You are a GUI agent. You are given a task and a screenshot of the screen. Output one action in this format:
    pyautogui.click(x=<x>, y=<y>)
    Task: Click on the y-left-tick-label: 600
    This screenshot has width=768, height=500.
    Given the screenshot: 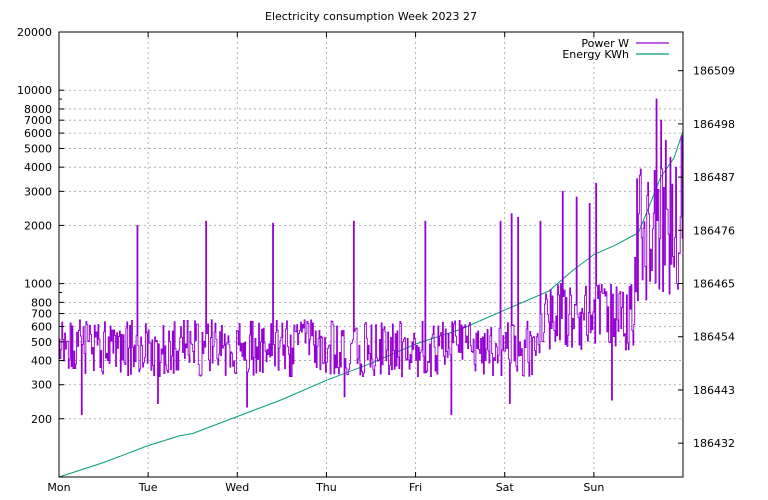 What is the action you would take?
    pyautogui.click(x=41, y=327)
    